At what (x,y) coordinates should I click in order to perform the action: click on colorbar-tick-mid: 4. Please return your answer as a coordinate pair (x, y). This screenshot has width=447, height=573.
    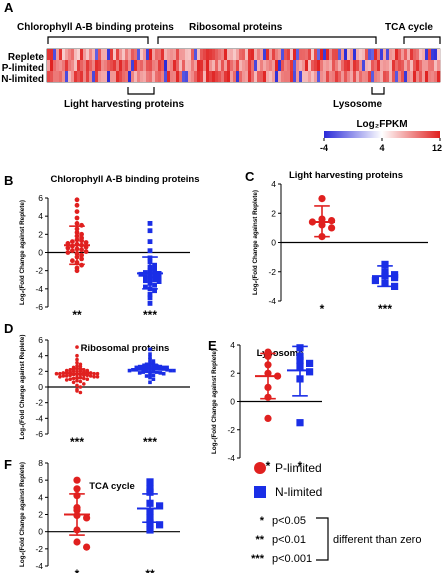
    Looking at the image, I should click on (381, 148).